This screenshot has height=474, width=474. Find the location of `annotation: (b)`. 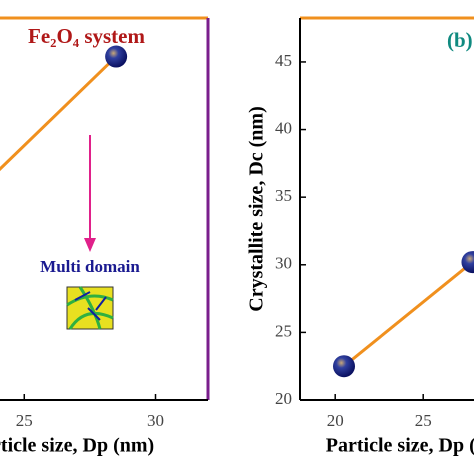

annotation: (b) is located at coordinates (460, 40).